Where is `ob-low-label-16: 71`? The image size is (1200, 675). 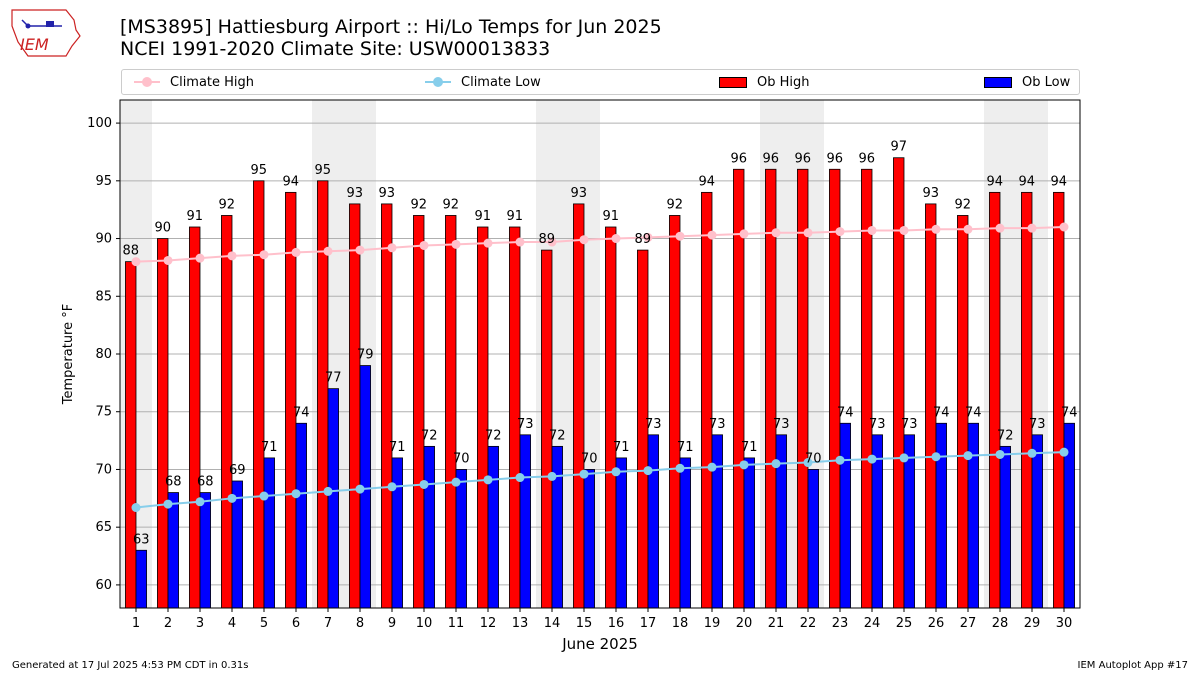 ob-low-label-16: 71 is located at coordinates (621, 447).